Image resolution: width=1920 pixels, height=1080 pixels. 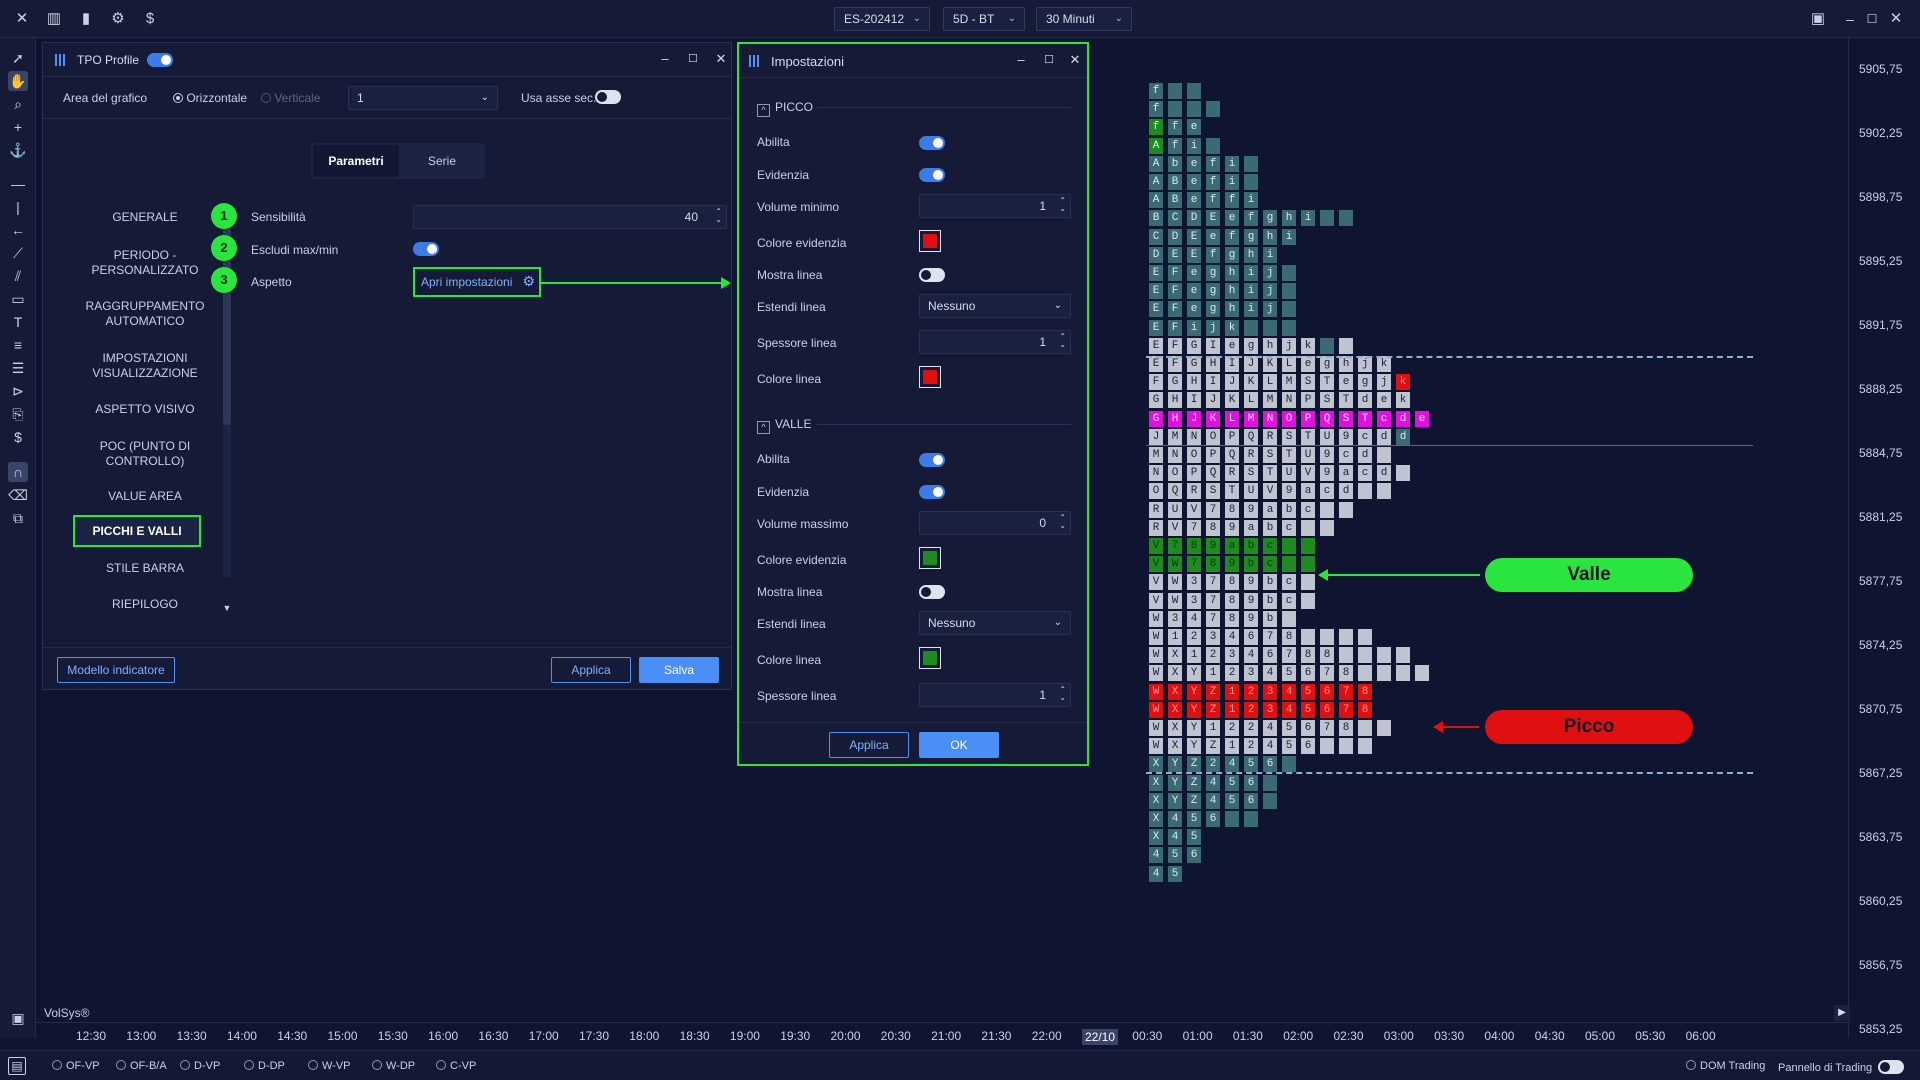 I want to click on magnet-icon: ∩, so click(x=18, y=472).